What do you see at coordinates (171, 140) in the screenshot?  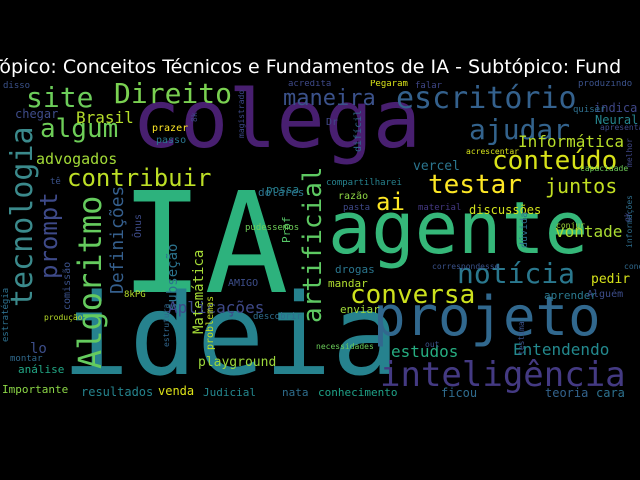 I see `cloud-word: passo` at bounding box center [171, 140].